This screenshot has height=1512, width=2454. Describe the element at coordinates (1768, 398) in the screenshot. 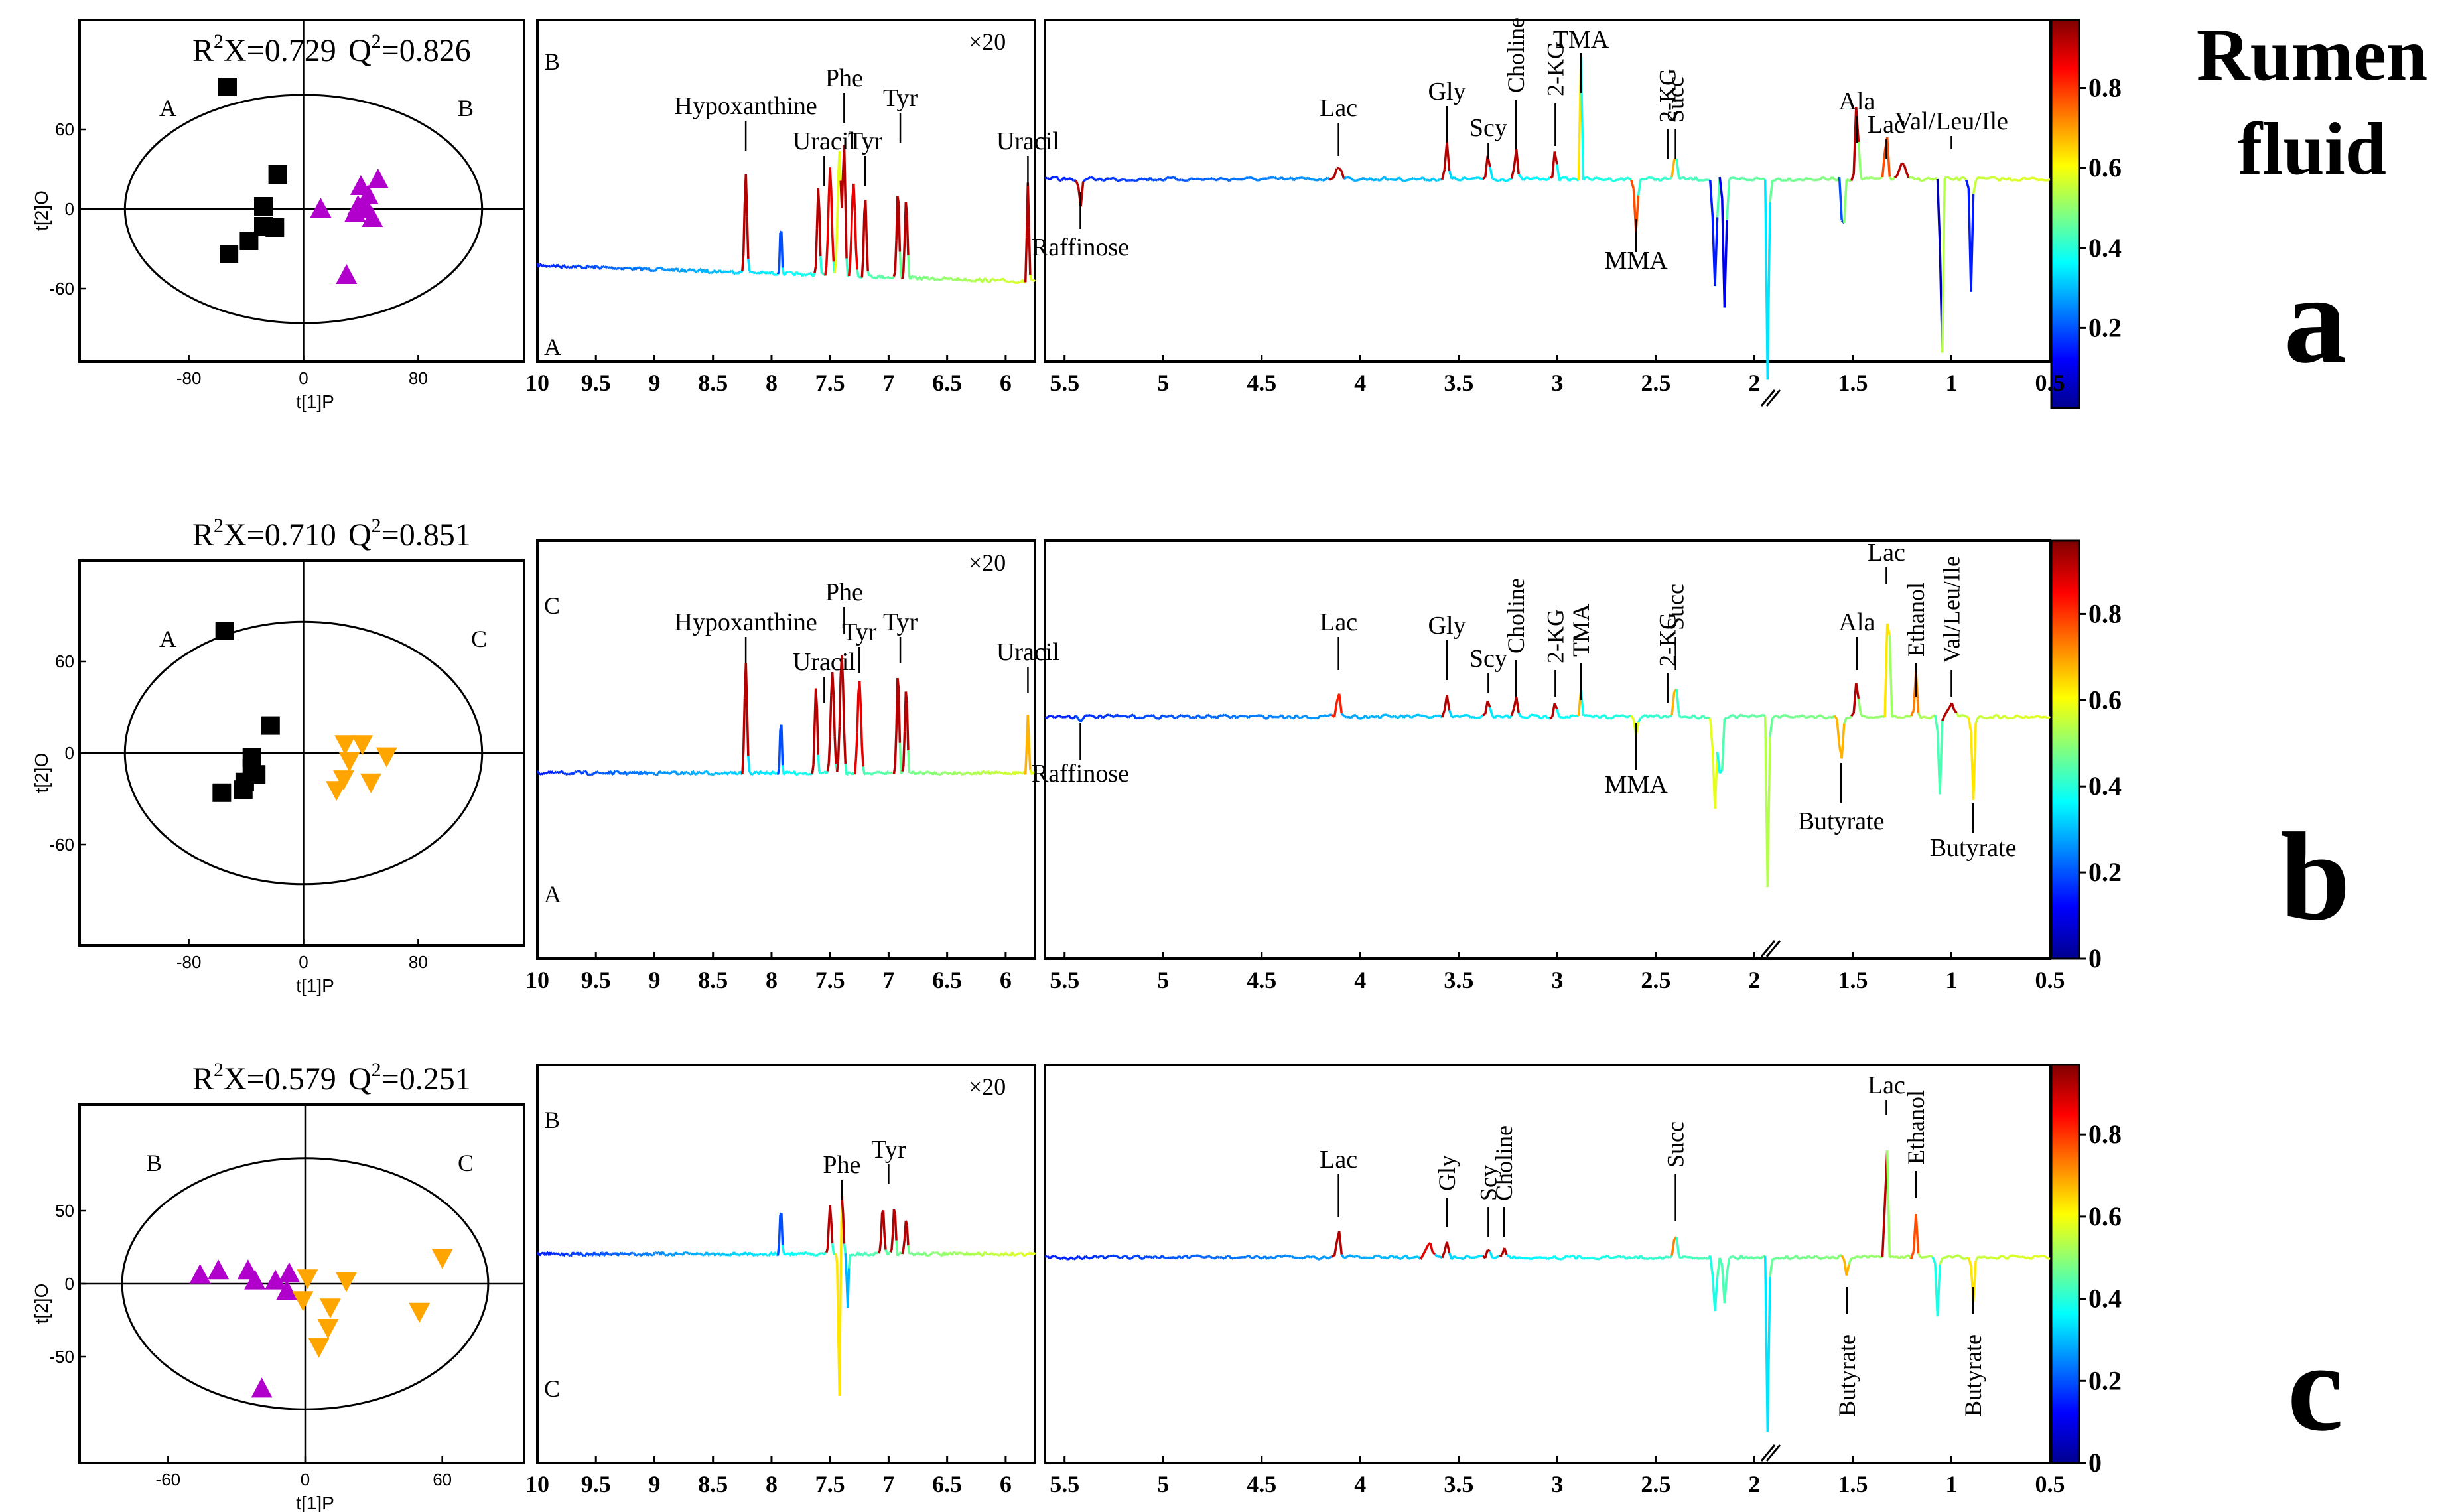

I see `axis-break-mark` at that location.